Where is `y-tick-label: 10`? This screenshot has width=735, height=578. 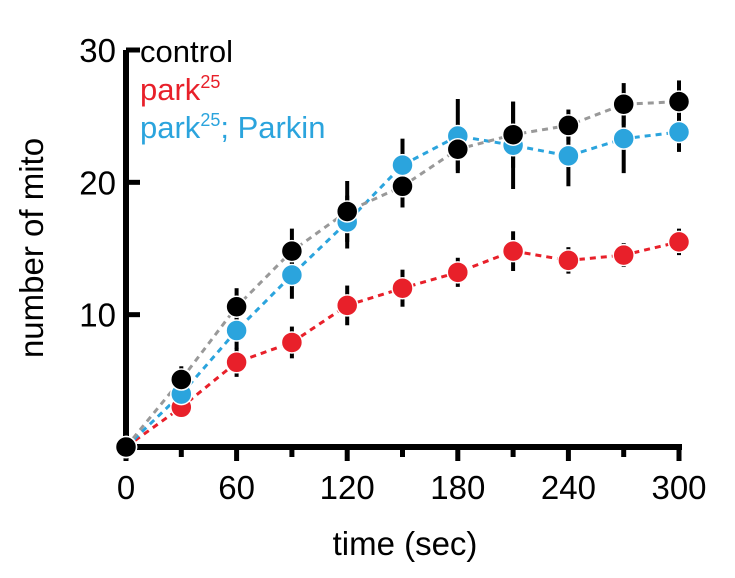
y-tick-label: 10 is located at coordinates (97, 315).